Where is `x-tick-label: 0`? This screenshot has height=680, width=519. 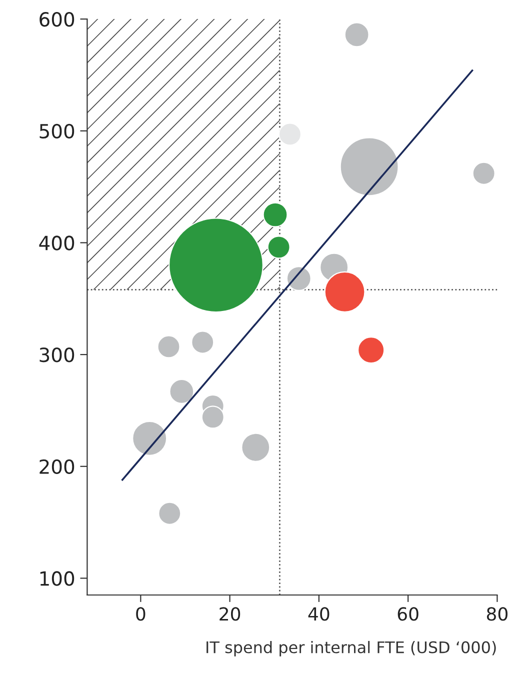 x-tick-label: 0 is located at coordinates (141, 614).